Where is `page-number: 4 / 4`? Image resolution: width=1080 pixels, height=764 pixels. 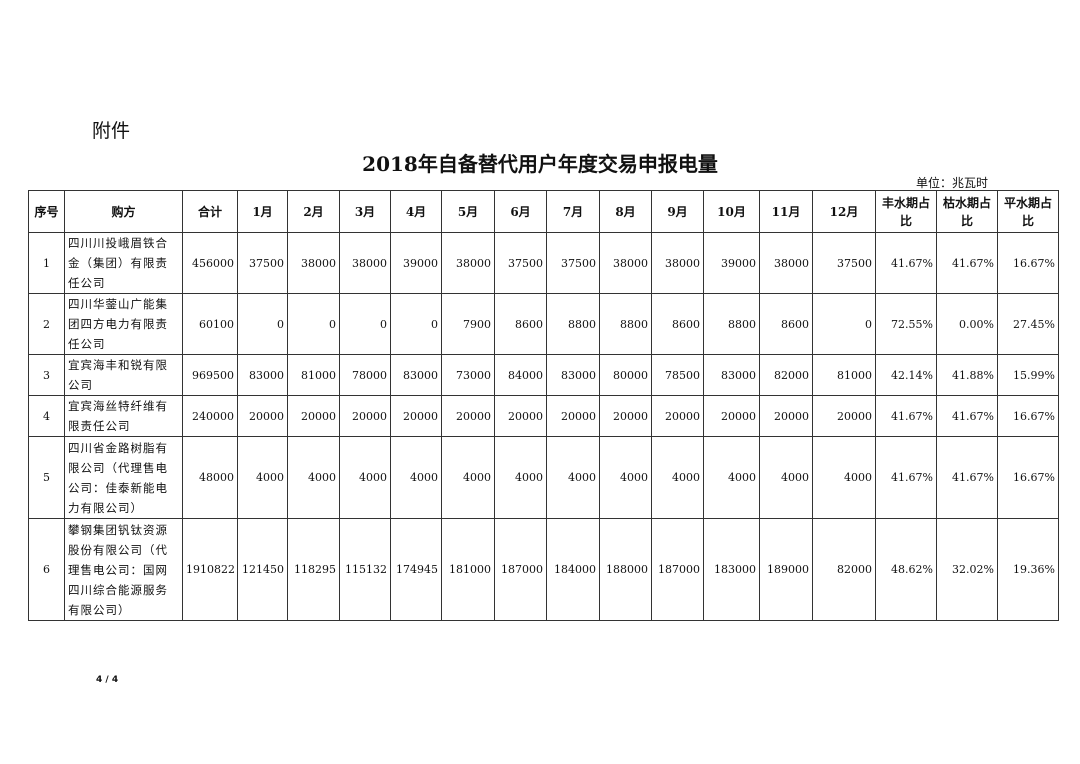
page-number: 4 / 4 is located at coordinates (107, 680).